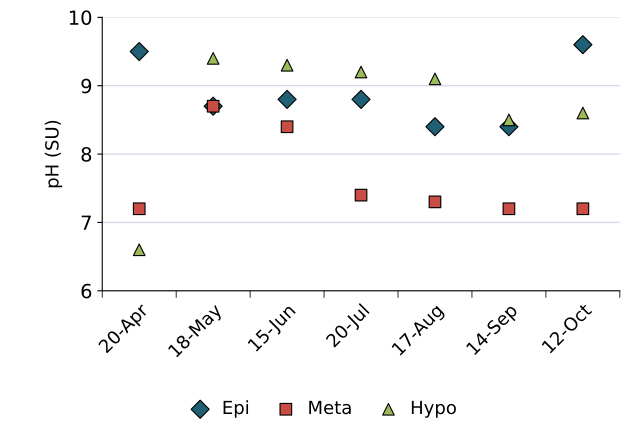  Describe the element at coordinates (86, 223) in the screenshot. I see `y-tick-label: 7` at that location.